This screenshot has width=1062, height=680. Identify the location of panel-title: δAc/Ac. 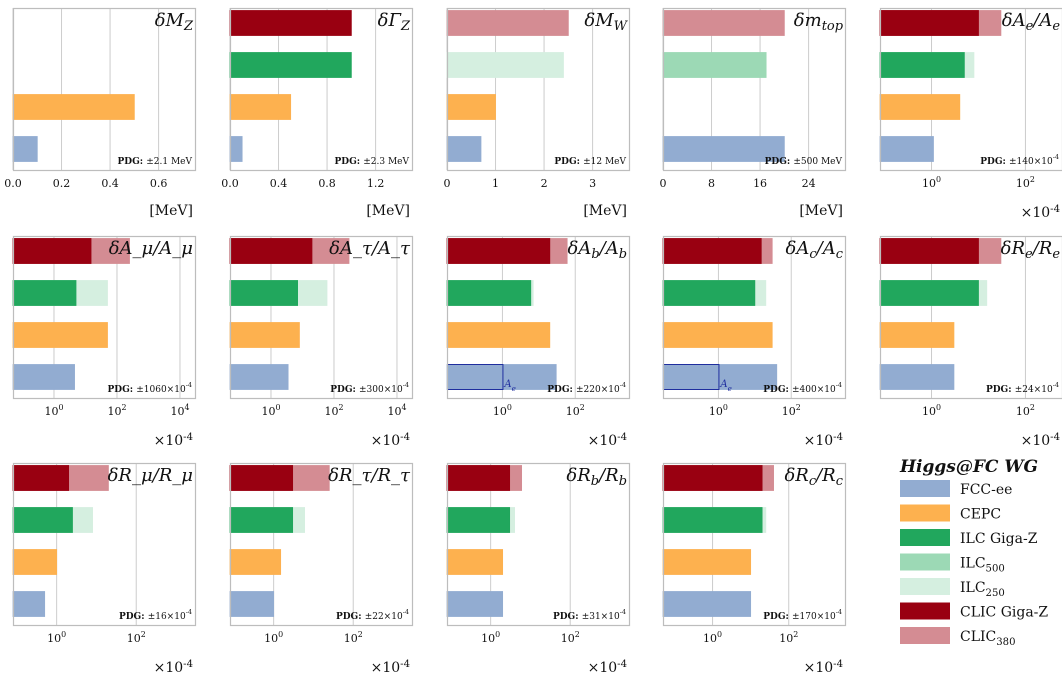
(815, 250).